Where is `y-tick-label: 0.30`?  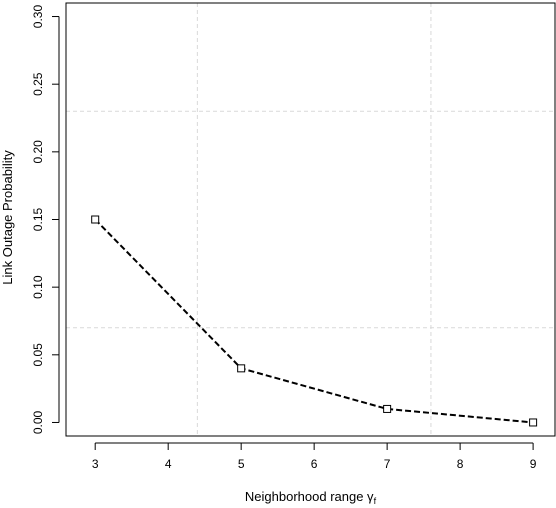
y-tick-label: 0.30 is located at coordinates (38, 17).